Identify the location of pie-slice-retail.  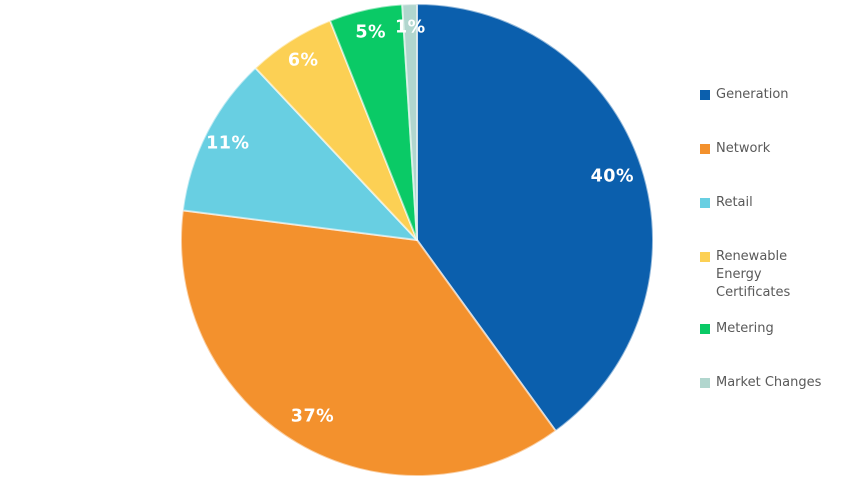
(299, 153).